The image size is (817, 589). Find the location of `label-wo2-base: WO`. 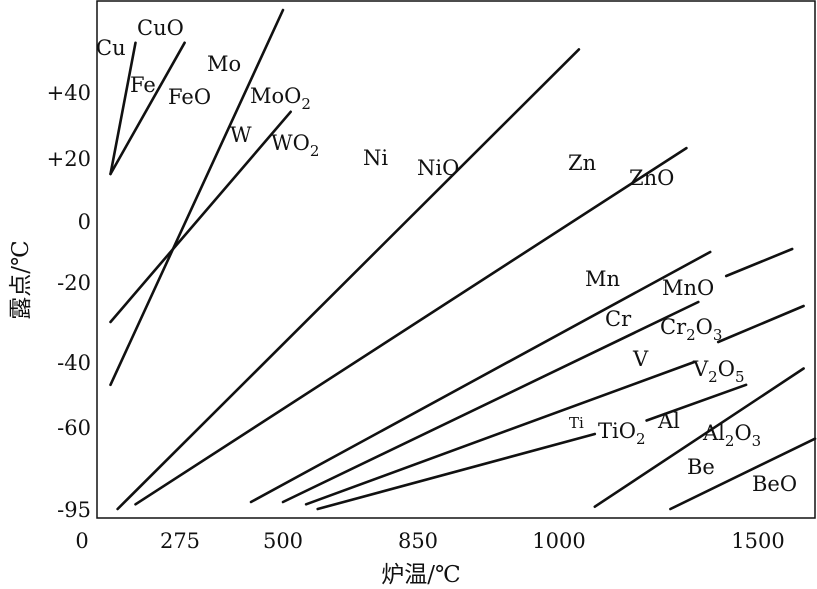

label-wo2-base: WO is located at coordinates (290, 143).